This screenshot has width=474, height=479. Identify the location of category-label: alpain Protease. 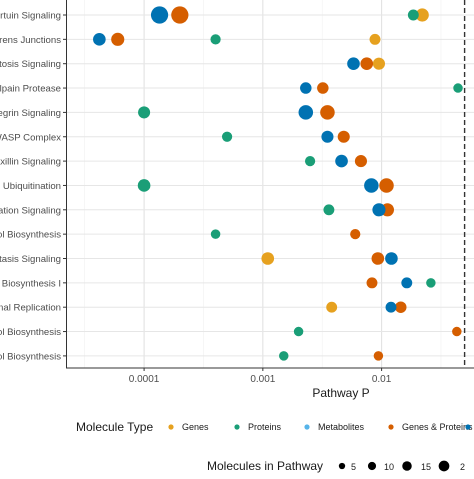
(30, 89).